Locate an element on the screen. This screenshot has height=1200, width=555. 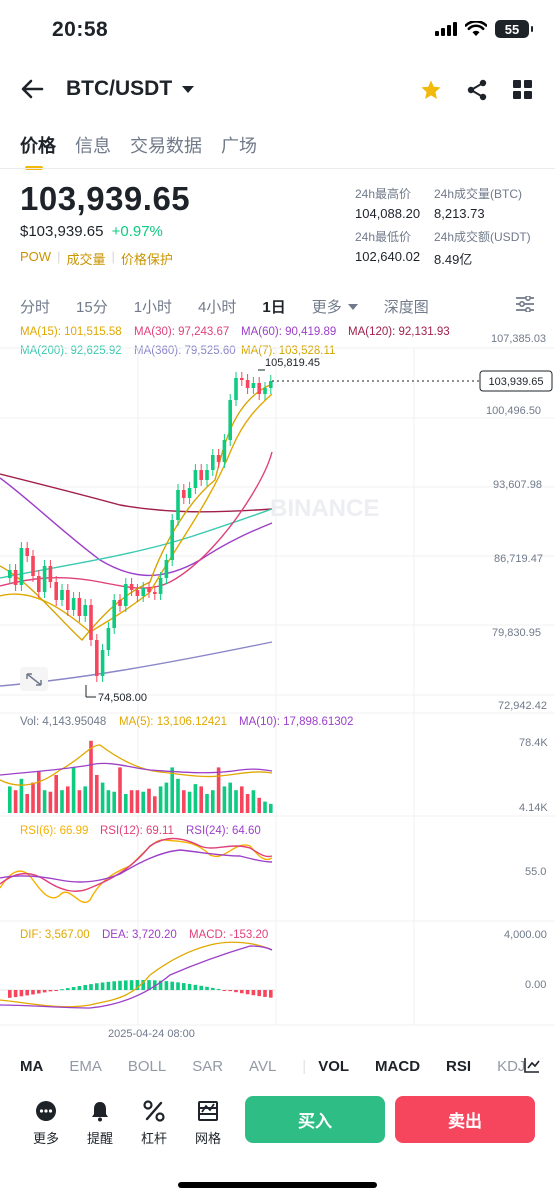
tag-pow: POW is located at coordinates (36, 256).